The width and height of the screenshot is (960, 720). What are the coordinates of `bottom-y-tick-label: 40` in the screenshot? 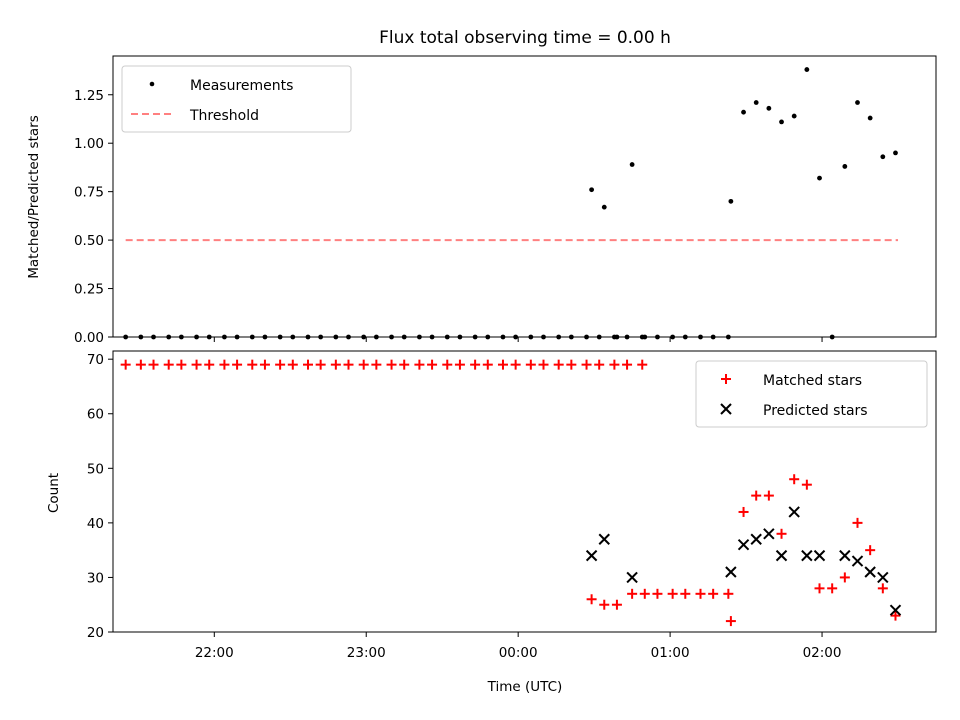 It's located at (95, 524).